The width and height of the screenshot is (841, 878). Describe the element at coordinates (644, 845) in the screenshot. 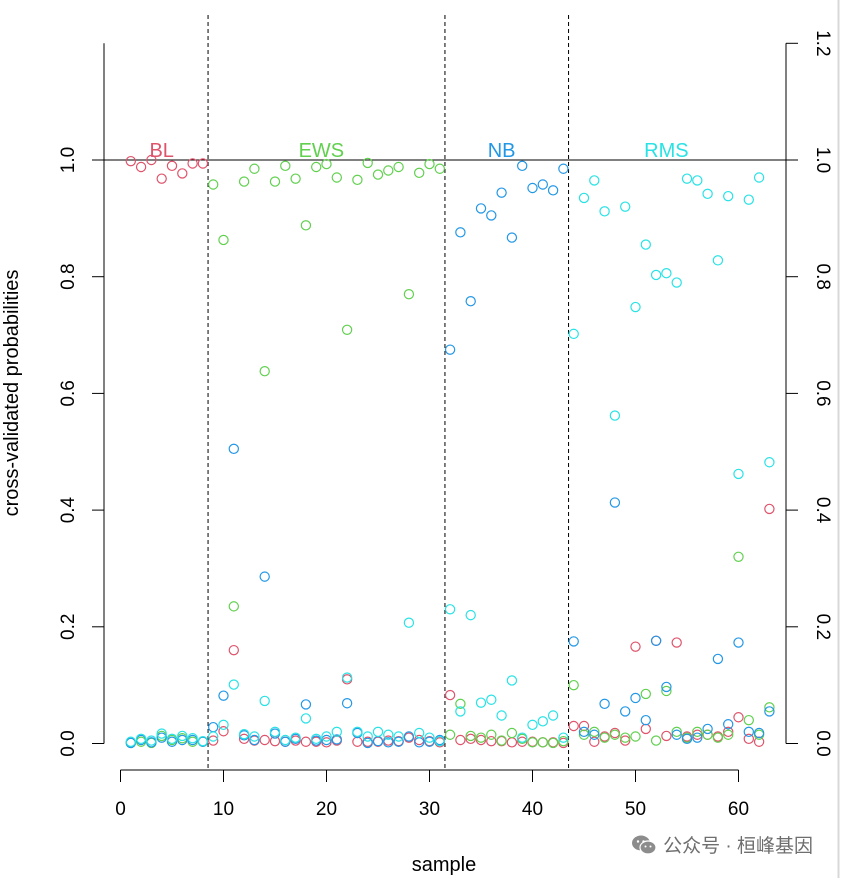

I see `wechat-icon` at that location.